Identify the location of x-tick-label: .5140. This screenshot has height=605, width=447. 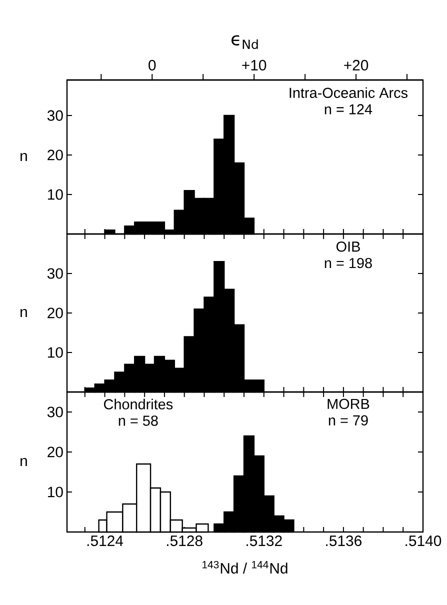
(424, 541).